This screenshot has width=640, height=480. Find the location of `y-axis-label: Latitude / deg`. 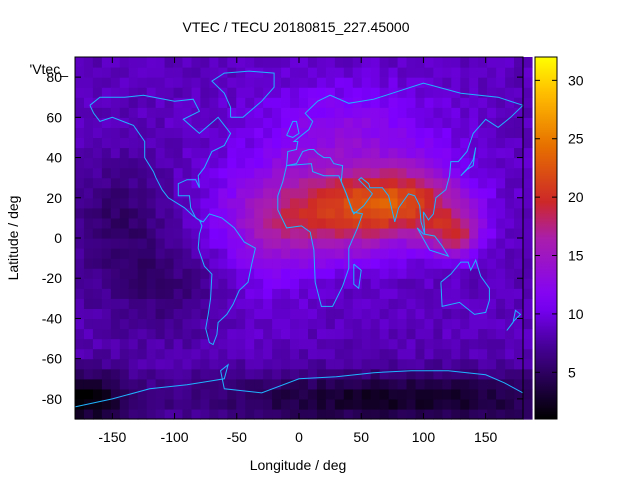

y-axis-label: Latitude / deg is located at coordinates (13, 238).